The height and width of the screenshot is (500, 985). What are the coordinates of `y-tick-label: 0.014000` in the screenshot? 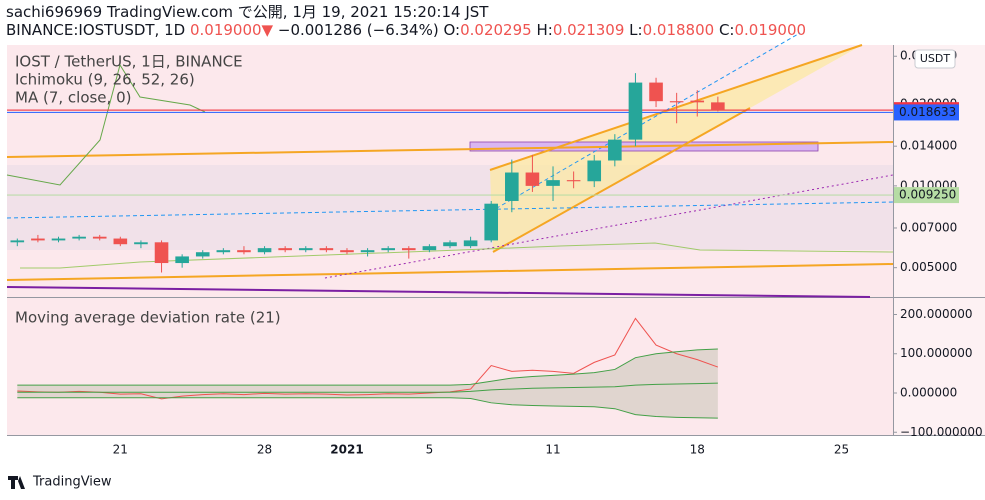 It's located at (928, 146).